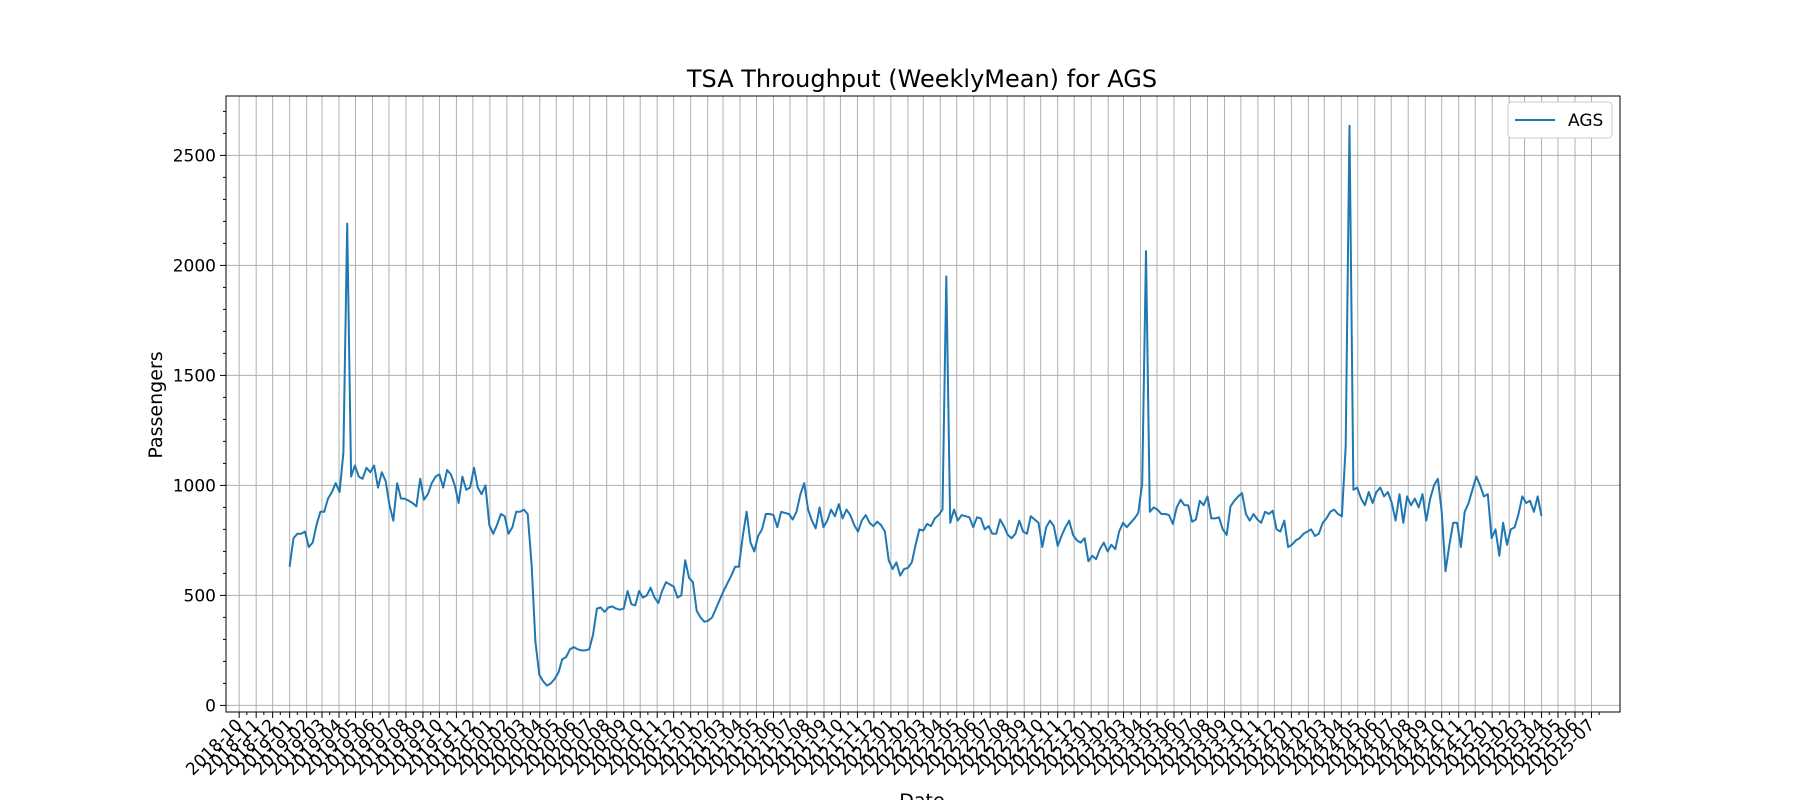  Describe the element at coordinates (1585, 121) in the screenshot. I see `legend-label-ags: AGS` at that location.